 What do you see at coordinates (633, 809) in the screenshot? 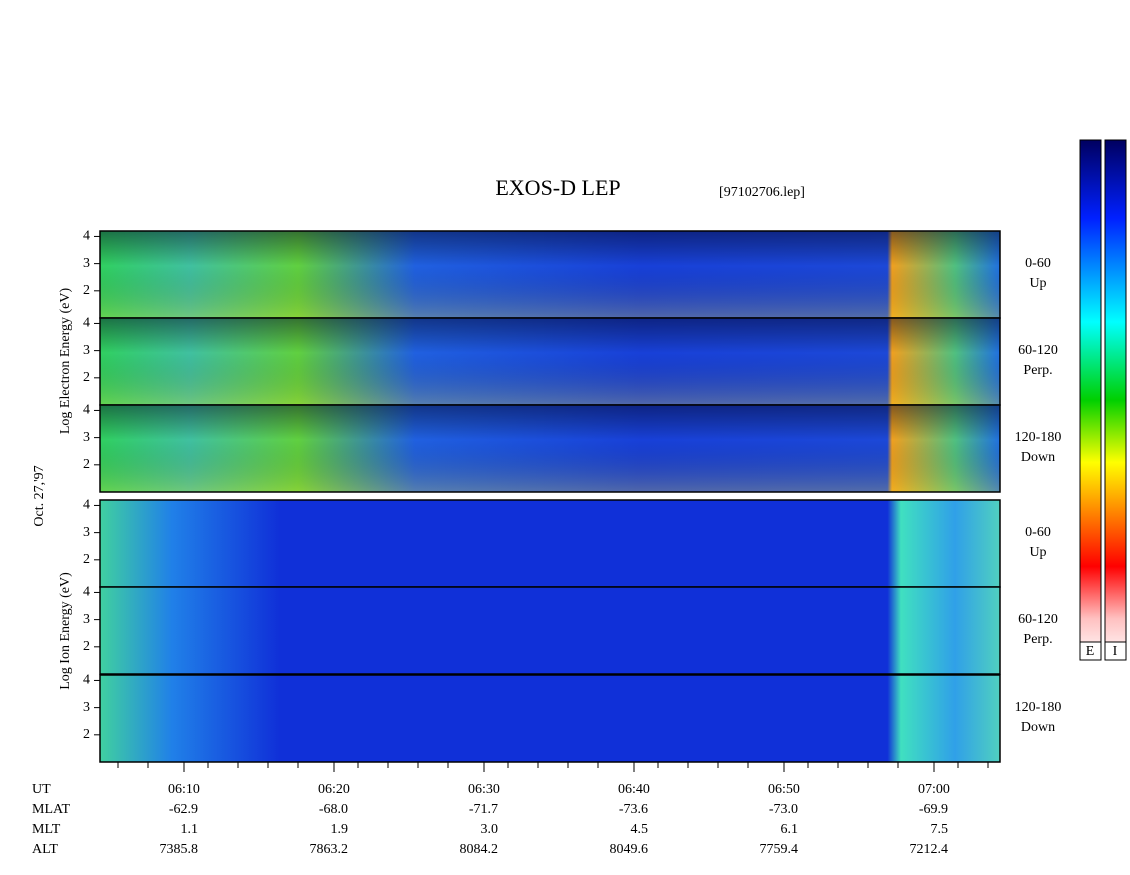
I see `ephemeris-value: -73.6` at bounding box center [633, 809].